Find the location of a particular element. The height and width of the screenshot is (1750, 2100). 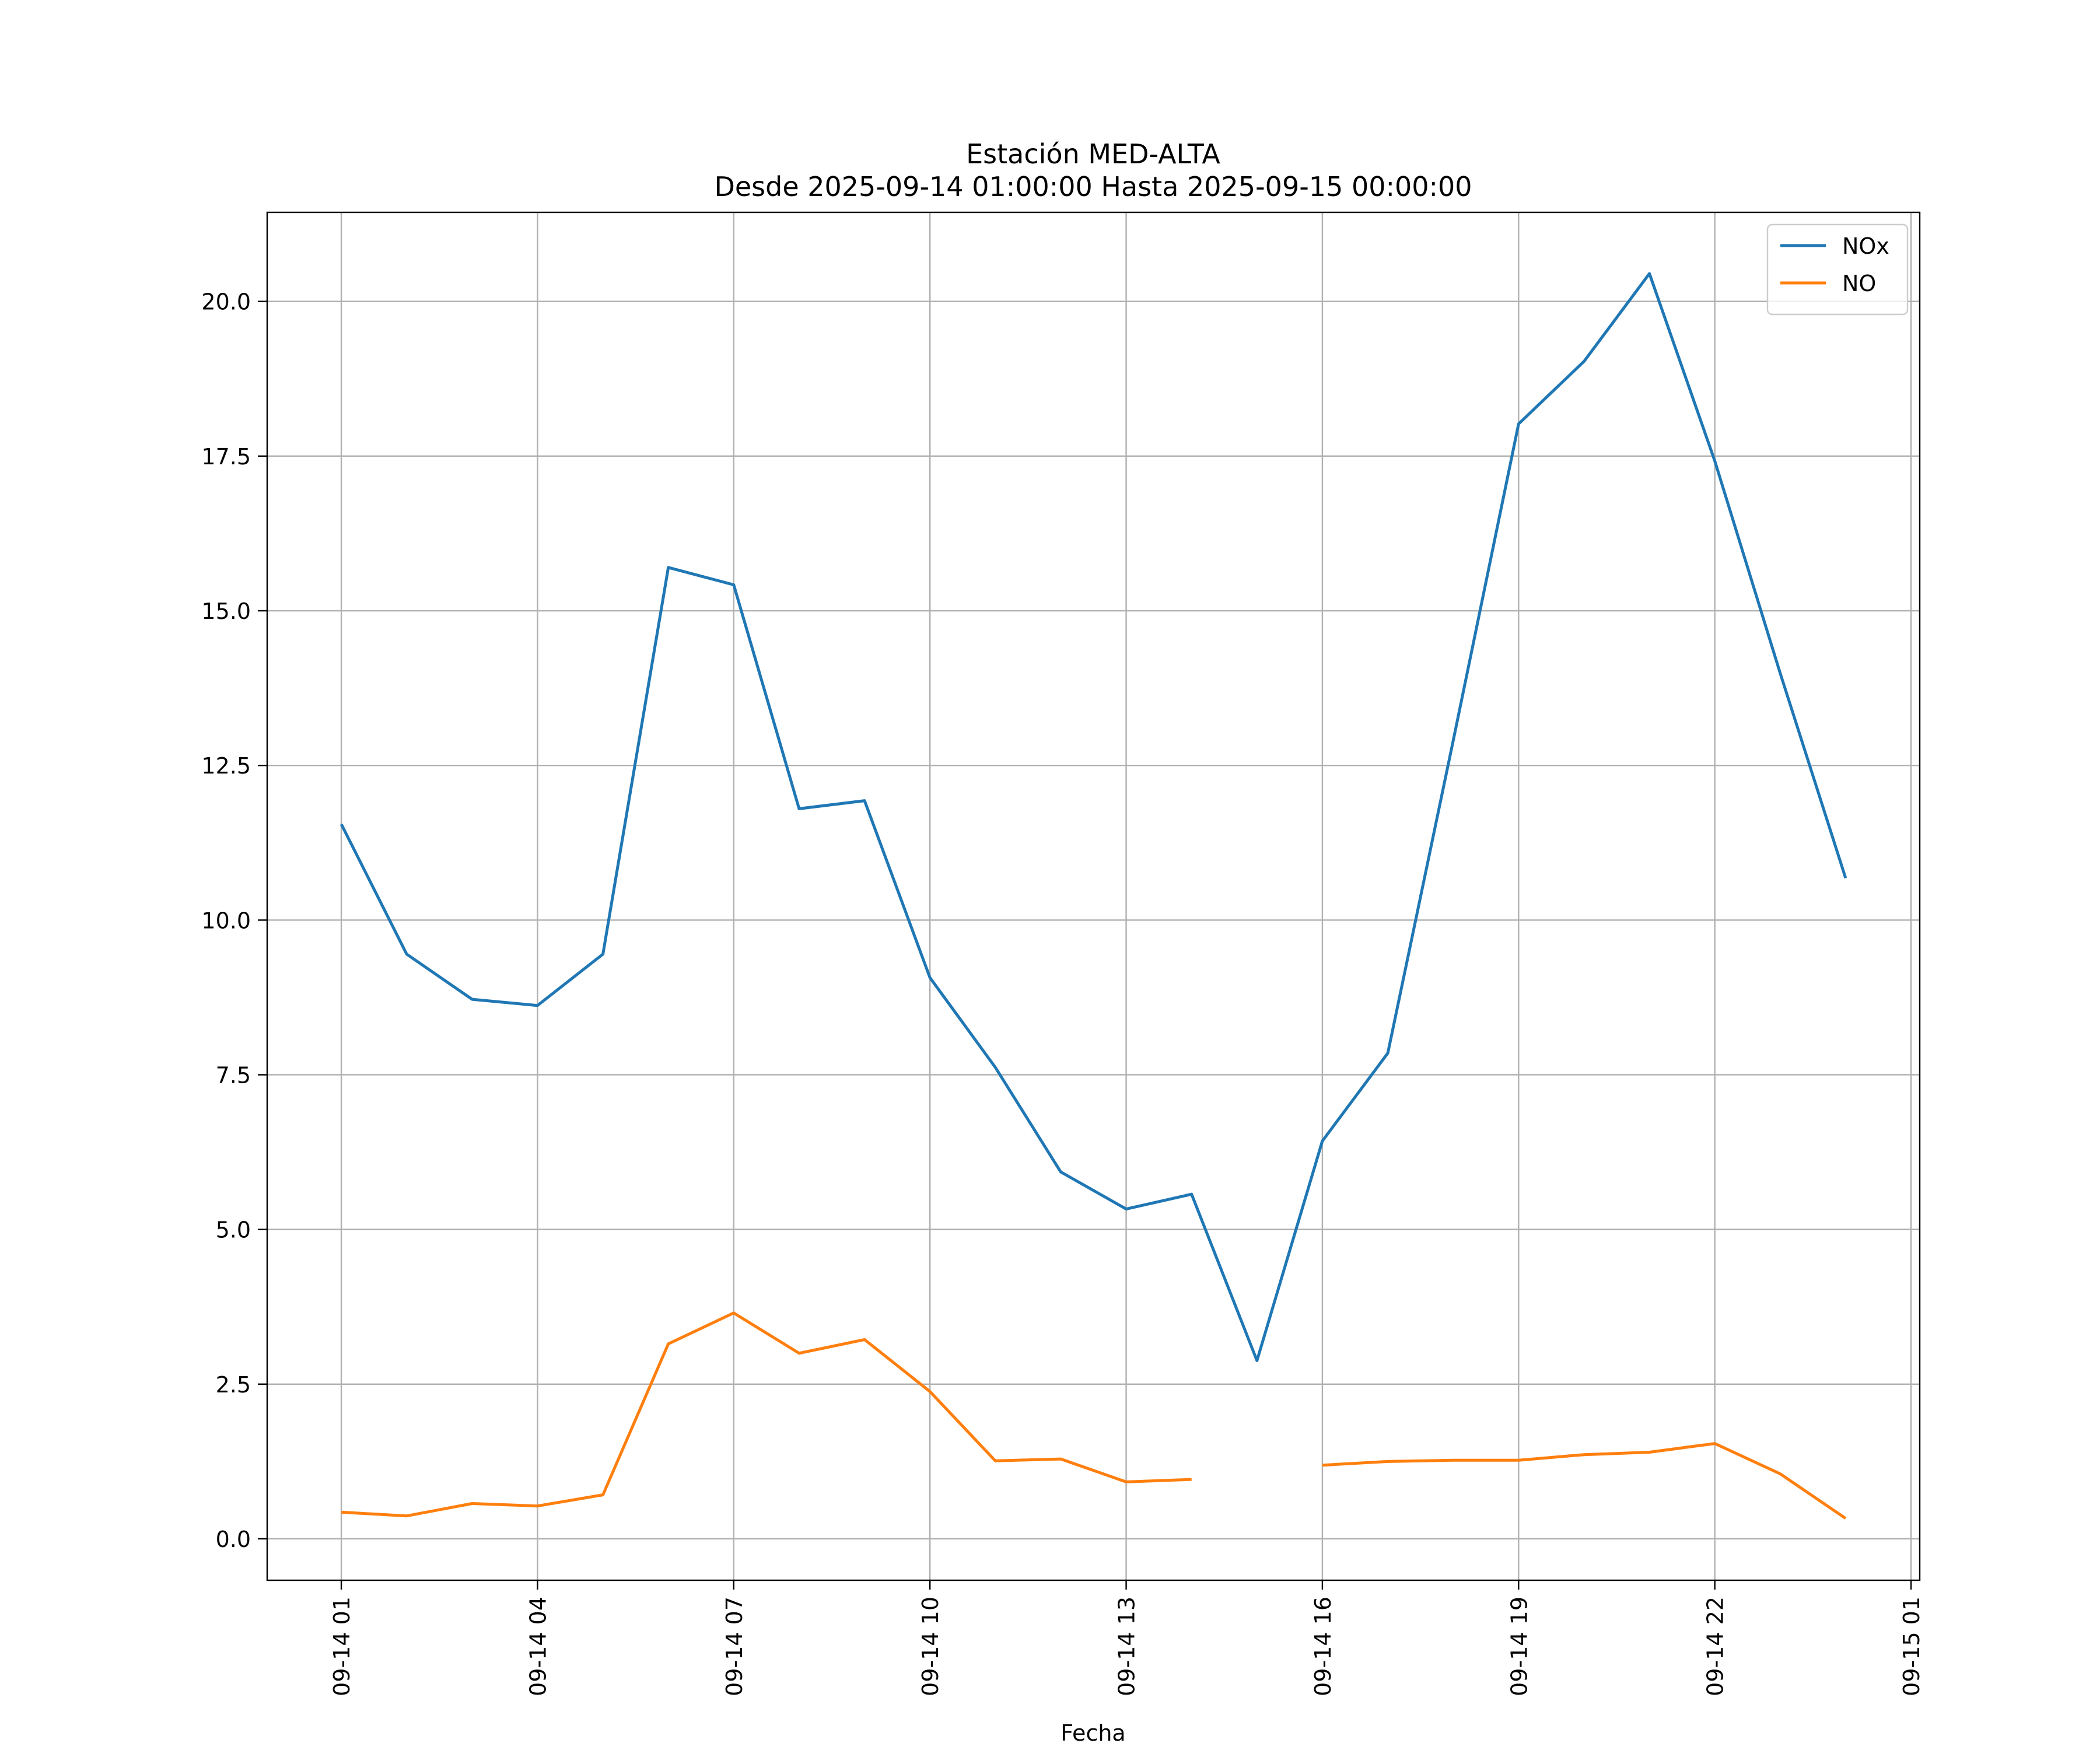

y-tick-label: 15.0 is located at coordinates (226, 611).